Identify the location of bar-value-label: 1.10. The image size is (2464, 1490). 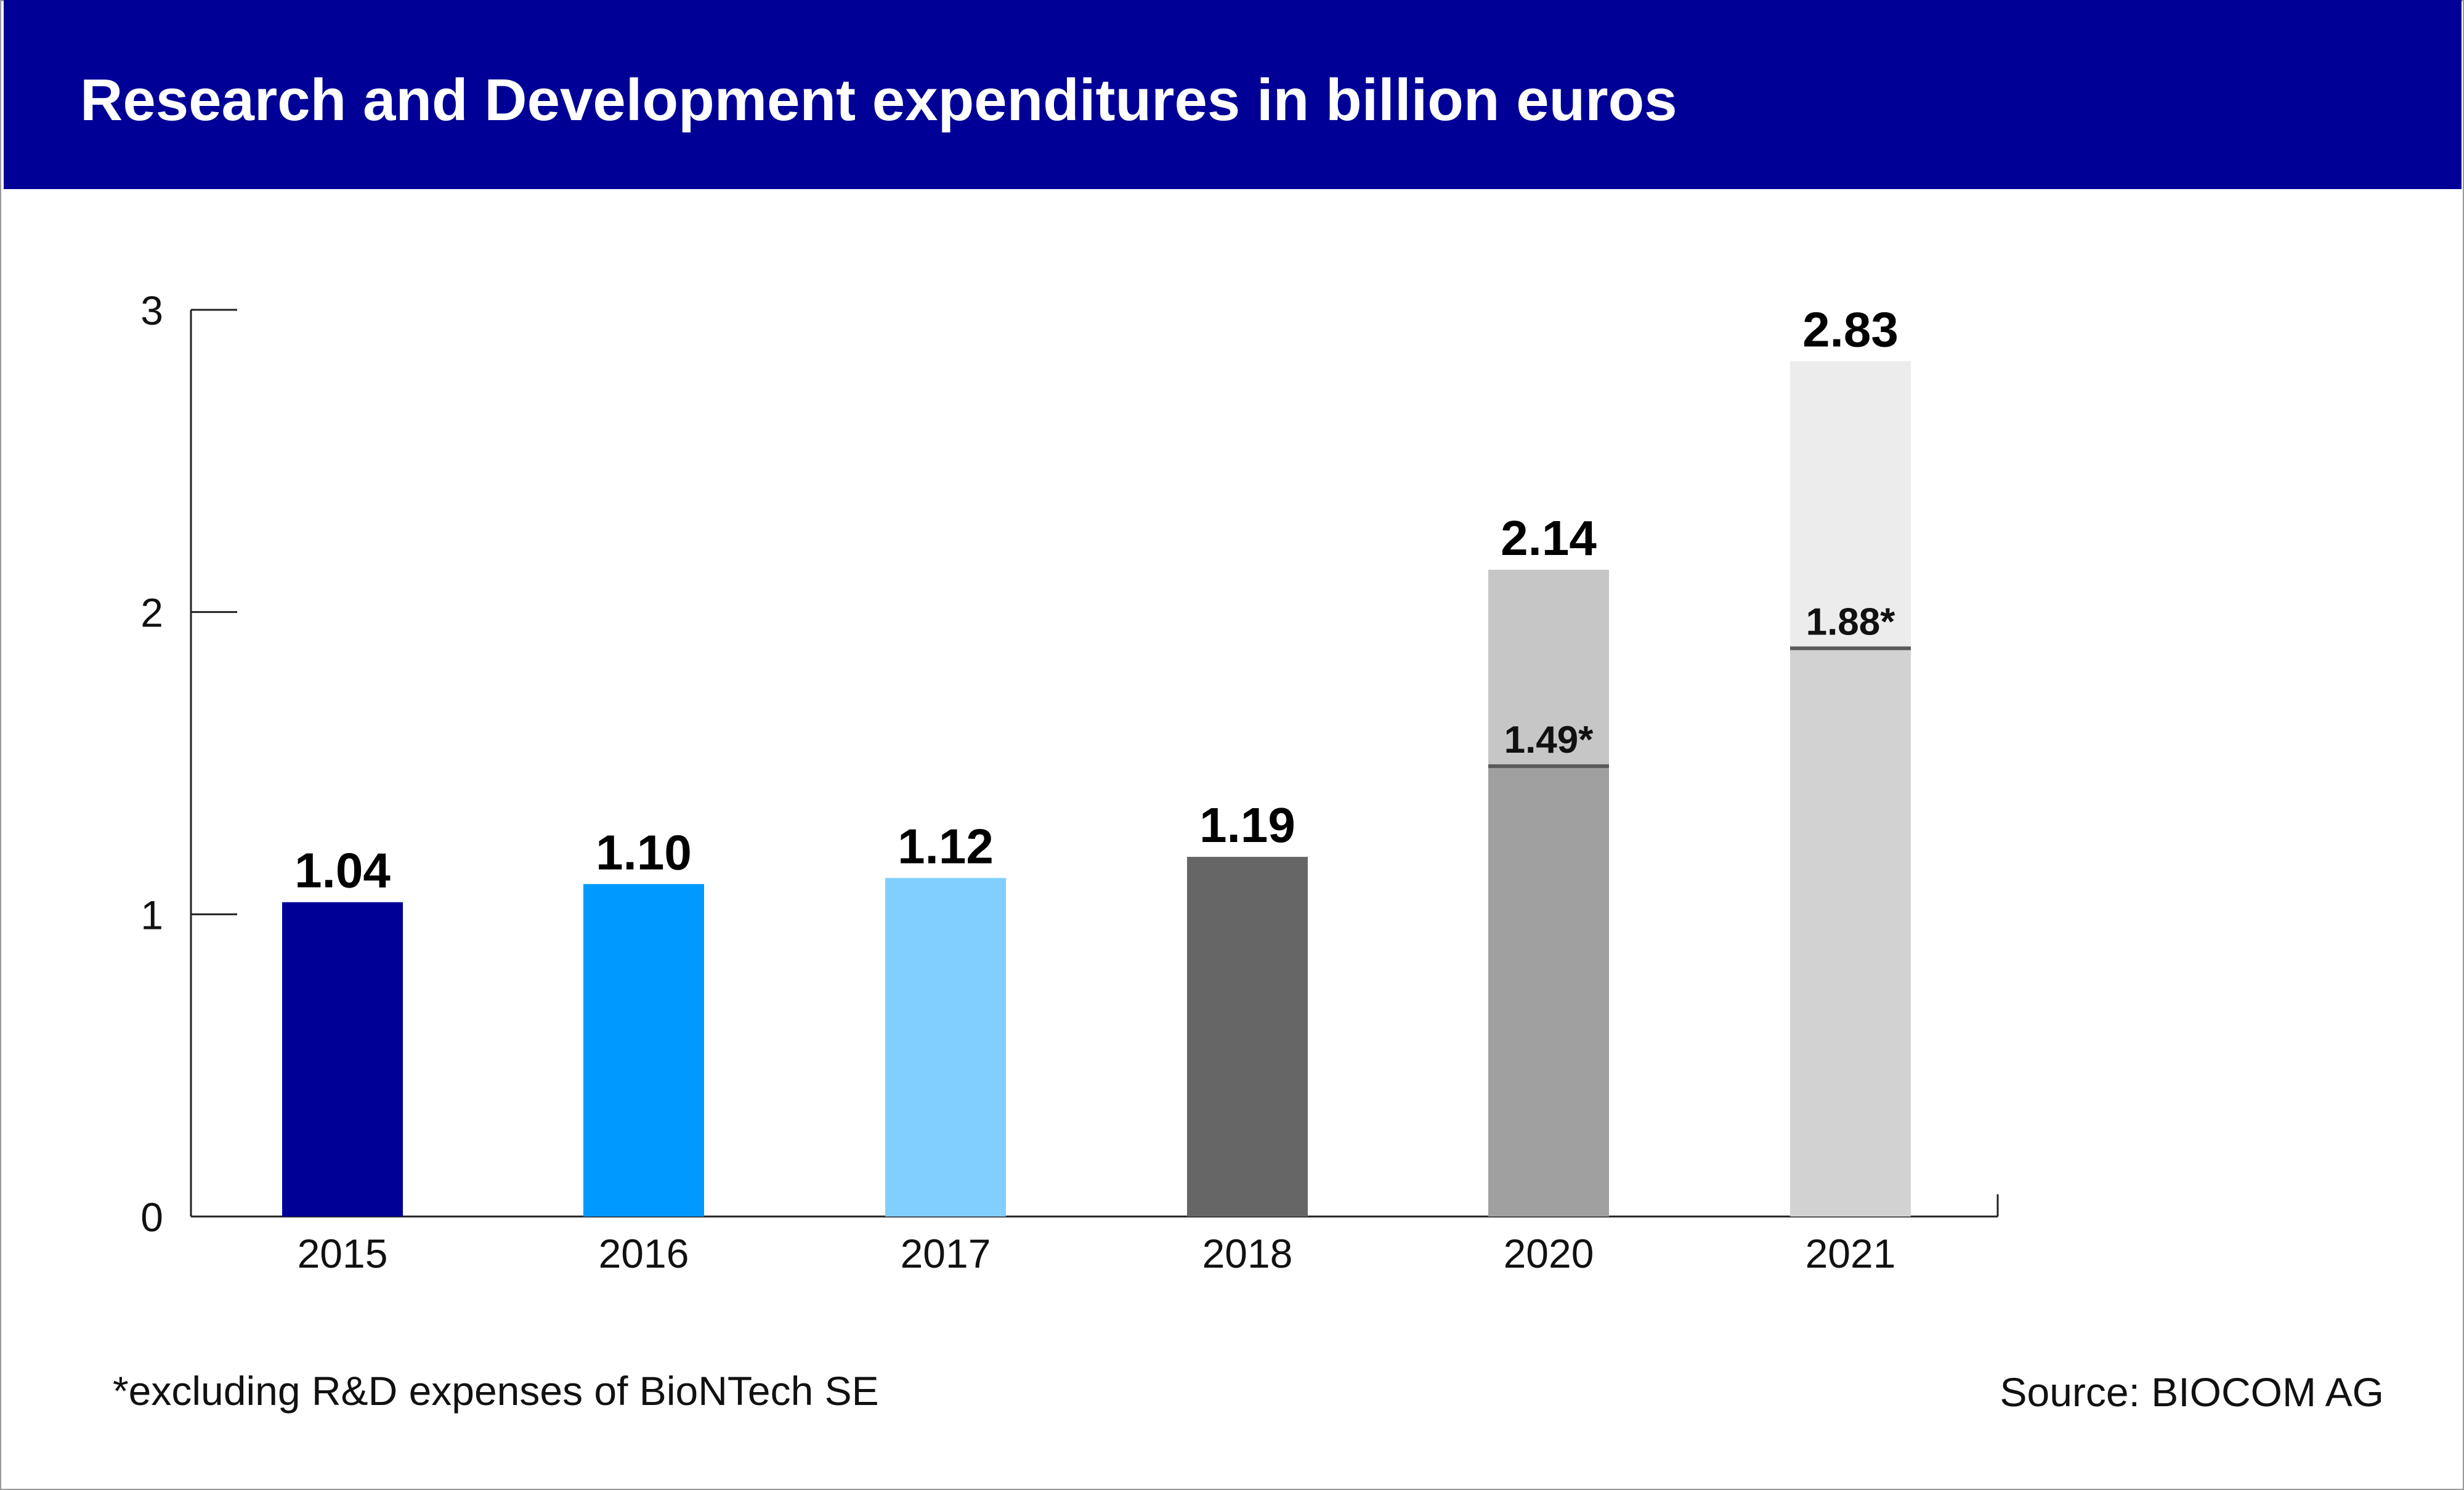
(644, 853).